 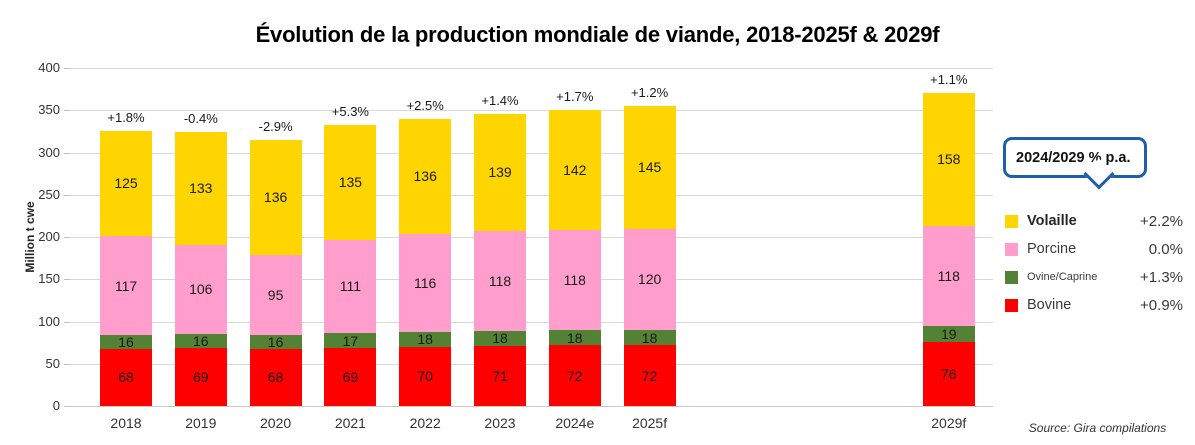 I want to click on bar-value-label-2021: 69, so click(x=350, y=376).